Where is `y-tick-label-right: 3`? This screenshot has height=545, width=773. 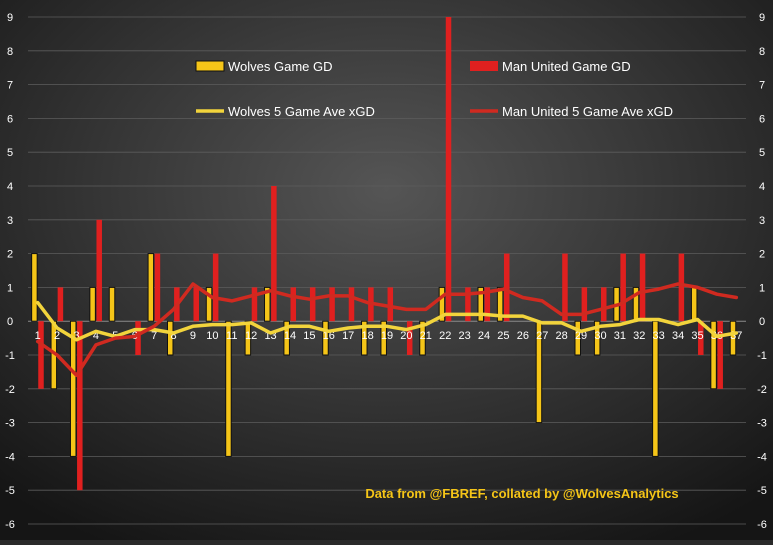
y-tick-label-right: 3 is located at coordinates (762, 221).